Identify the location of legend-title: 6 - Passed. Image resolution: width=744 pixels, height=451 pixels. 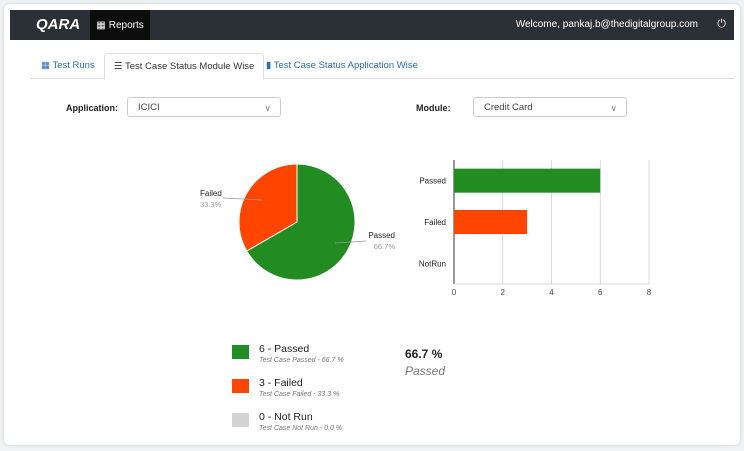
(284, 349).